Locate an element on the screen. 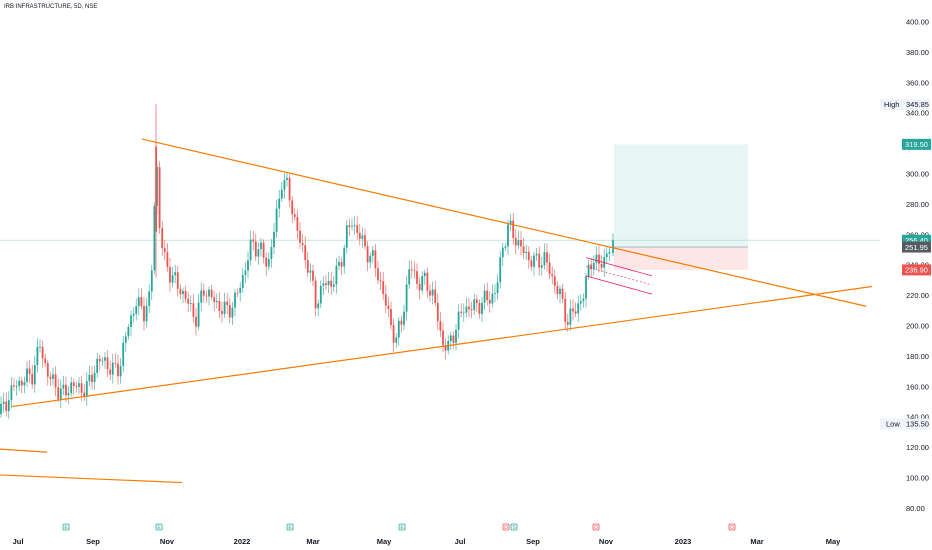  entry-price-tag: 251.95 is located at coordinates (916, 247).